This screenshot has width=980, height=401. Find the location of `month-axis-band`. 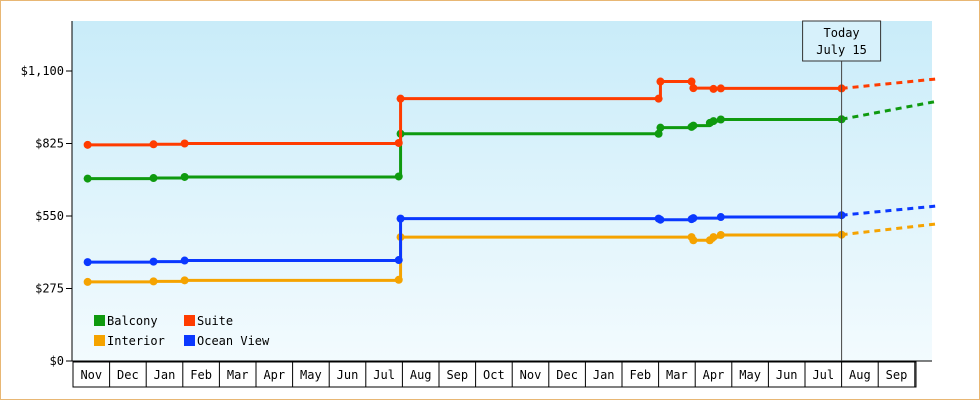

month-axis-band is located at coordinates (494, 374).